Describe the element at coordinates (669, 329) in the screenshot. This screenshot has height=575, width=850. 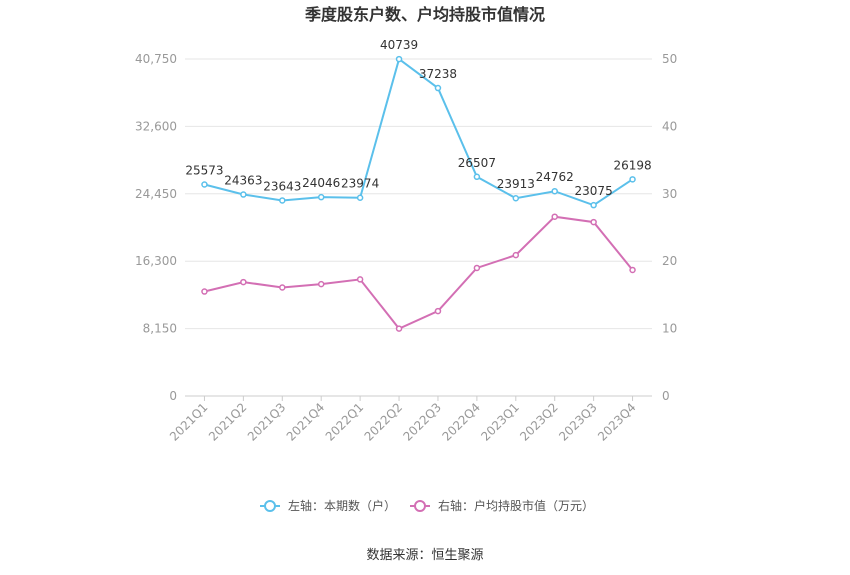
I see `right-tick-label: 10` at that location.